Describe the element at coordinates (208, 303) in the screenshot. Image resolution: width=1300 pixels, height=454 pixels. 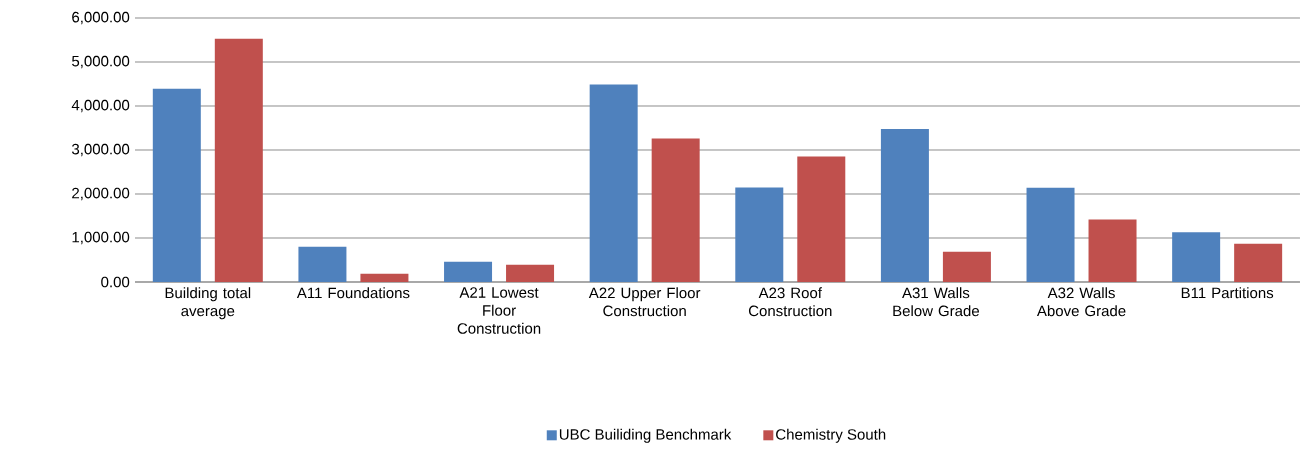
I see `x-tick-label: Building total average` at that location.